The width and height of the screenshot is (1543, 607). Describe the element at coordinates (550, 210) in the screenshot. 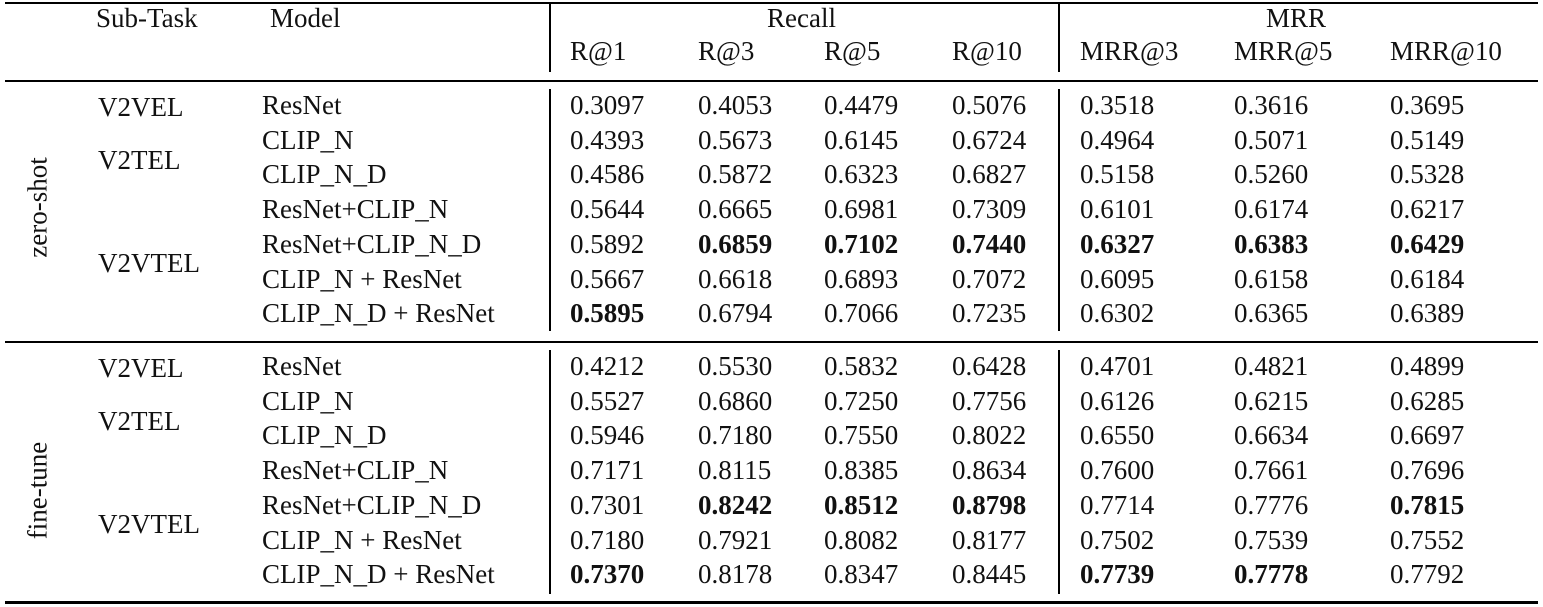

I see `zero-shot-divider-recall` at that location.